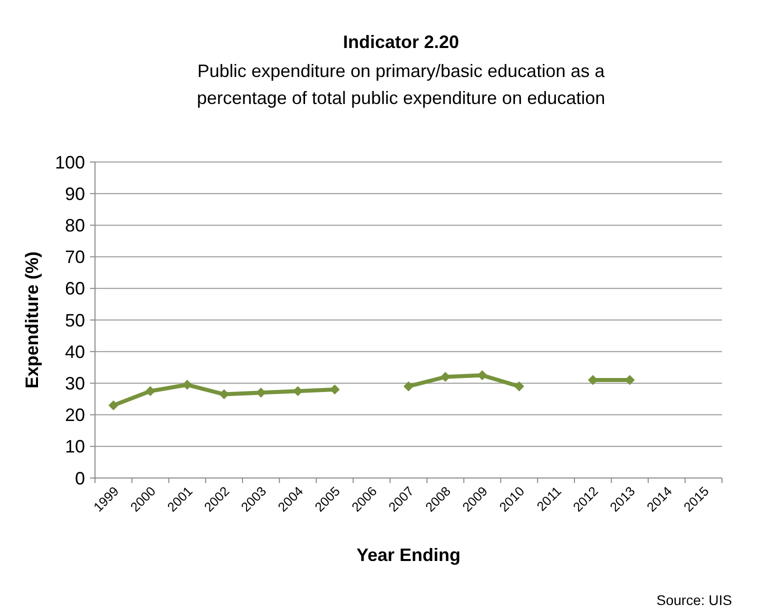 This screenshot has width=762, height=613. I want to click on y-tick-label: 0, so click(79, 478).